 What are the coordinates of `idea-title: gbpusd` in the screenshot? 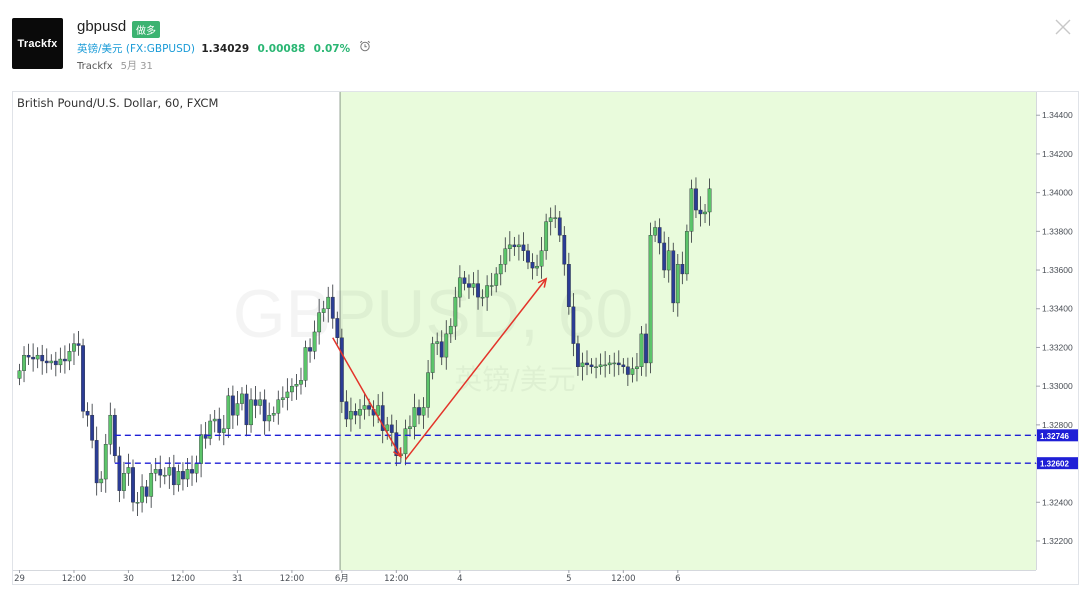 It's located at (102, 26).